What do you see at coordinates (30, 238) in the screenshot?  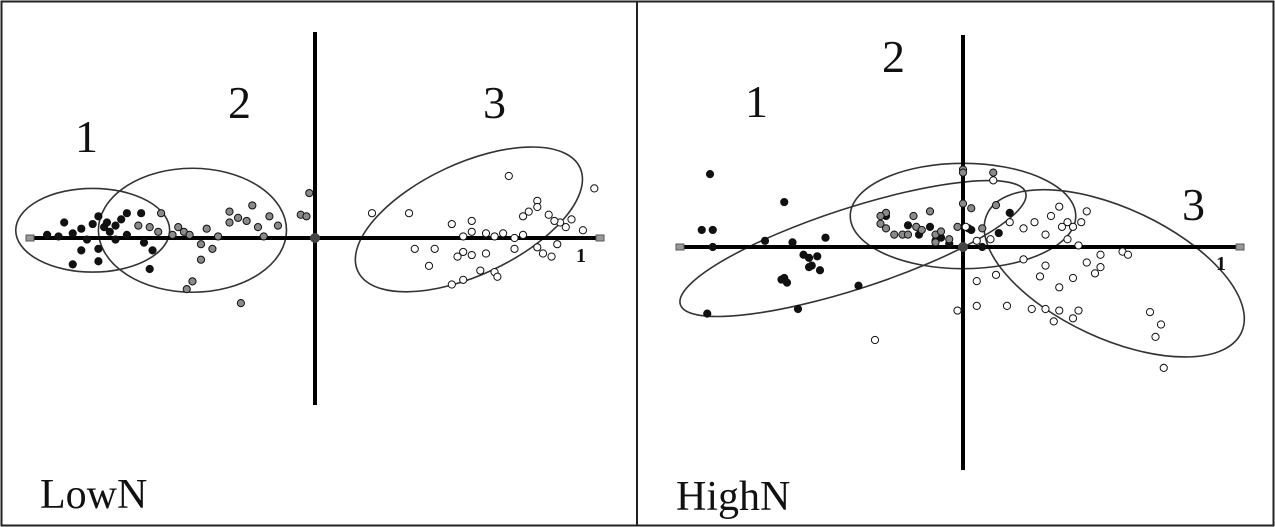 I see `x-axis-start-marker` at bounding box center [30, 238].